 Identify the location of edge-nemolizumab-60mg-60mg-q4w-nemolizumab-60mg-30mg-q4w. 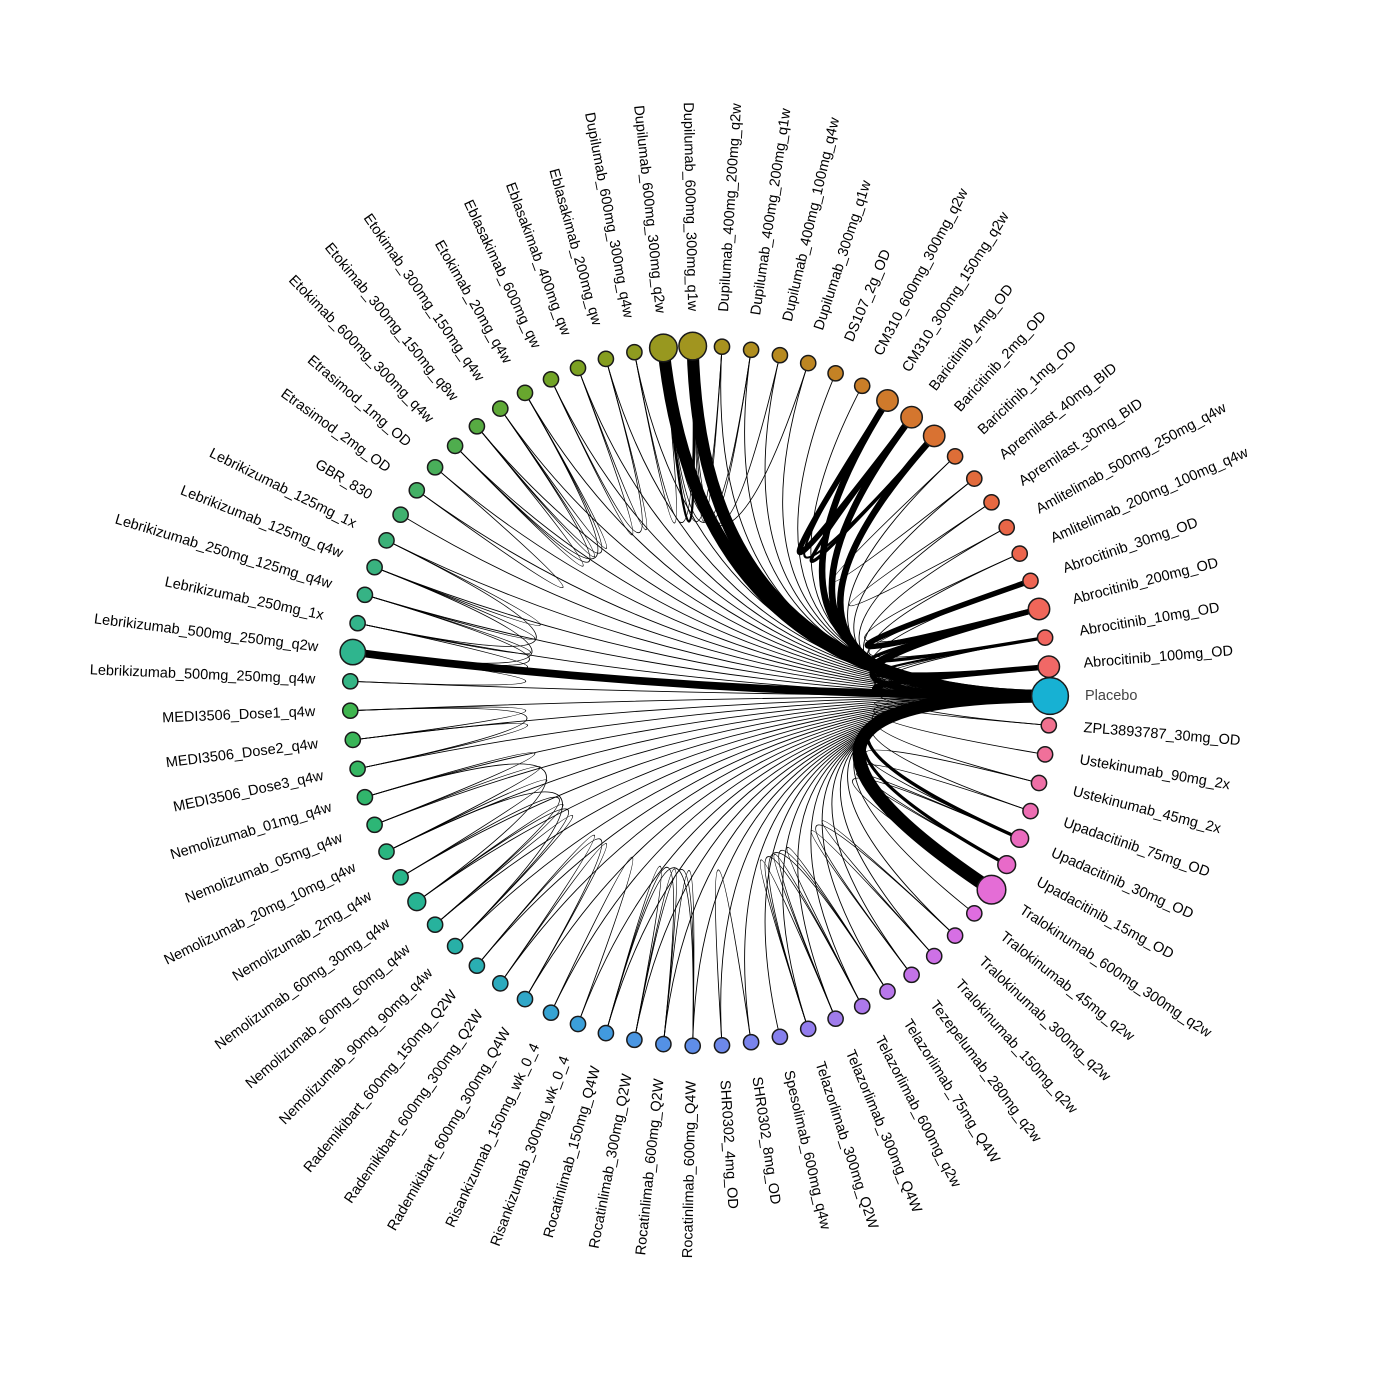
(490, 865).